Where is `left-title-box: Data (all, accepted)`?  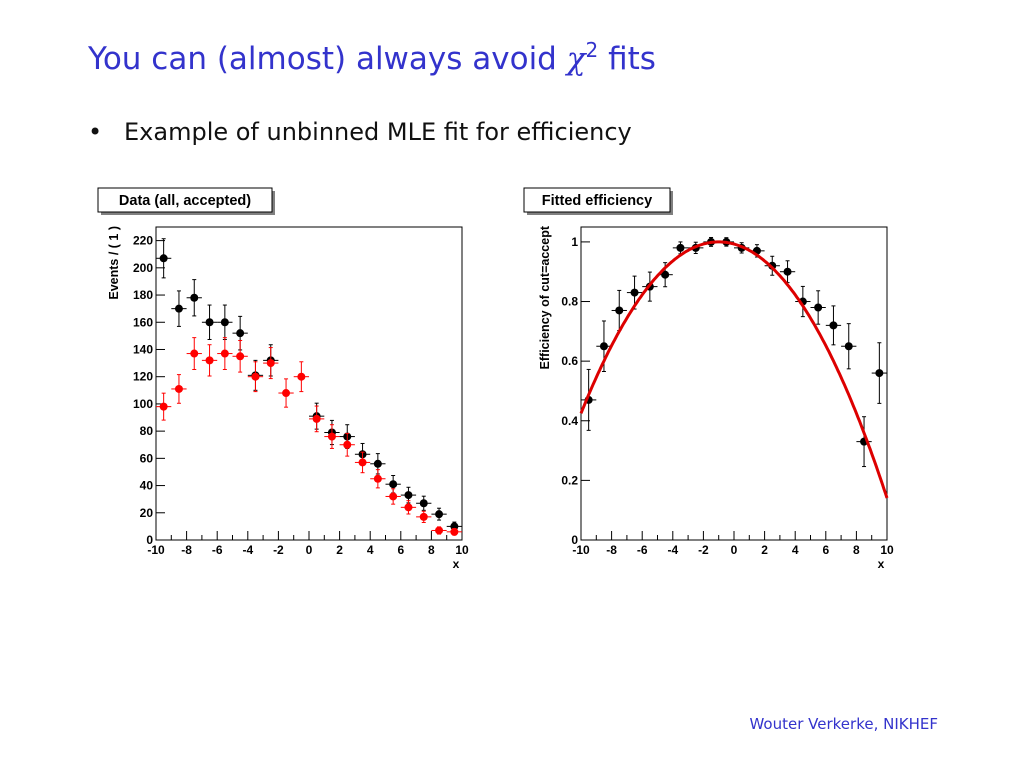 left-title-box: Data (all, accepted) is located at coordinates (186, 201).